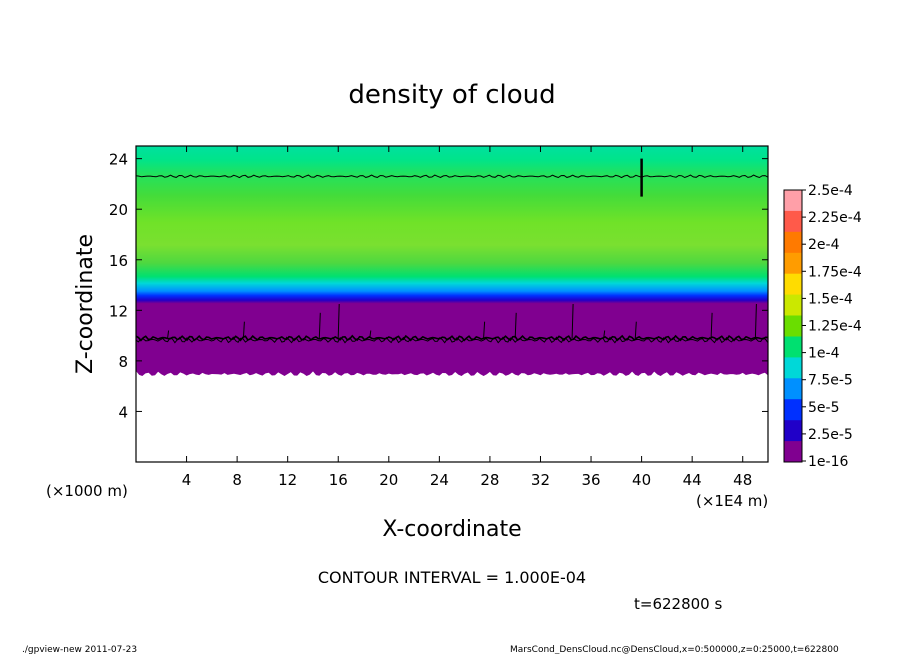 Image resolution: width=904 pixels, height=654 pixels. What do you see at coordinates (540, 480) in the screenshot?
I see `x-tick-label: 32` at bounding box center [540, 480].